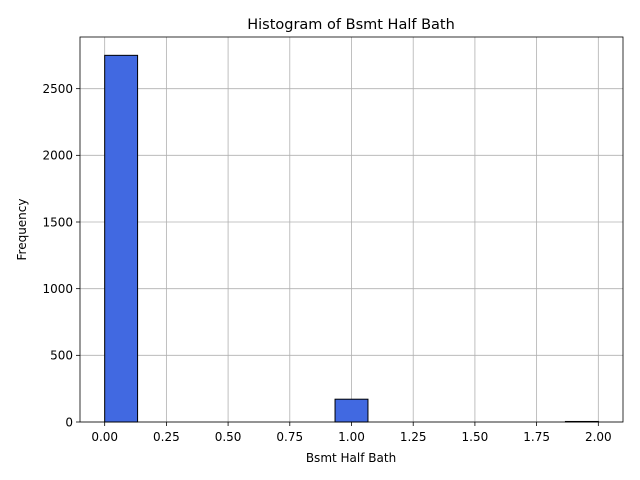  What do you see at coordinates (475, 437) in the screenshot?
I see `x-tick-label: 1.50` at bounding box center [475, 437].